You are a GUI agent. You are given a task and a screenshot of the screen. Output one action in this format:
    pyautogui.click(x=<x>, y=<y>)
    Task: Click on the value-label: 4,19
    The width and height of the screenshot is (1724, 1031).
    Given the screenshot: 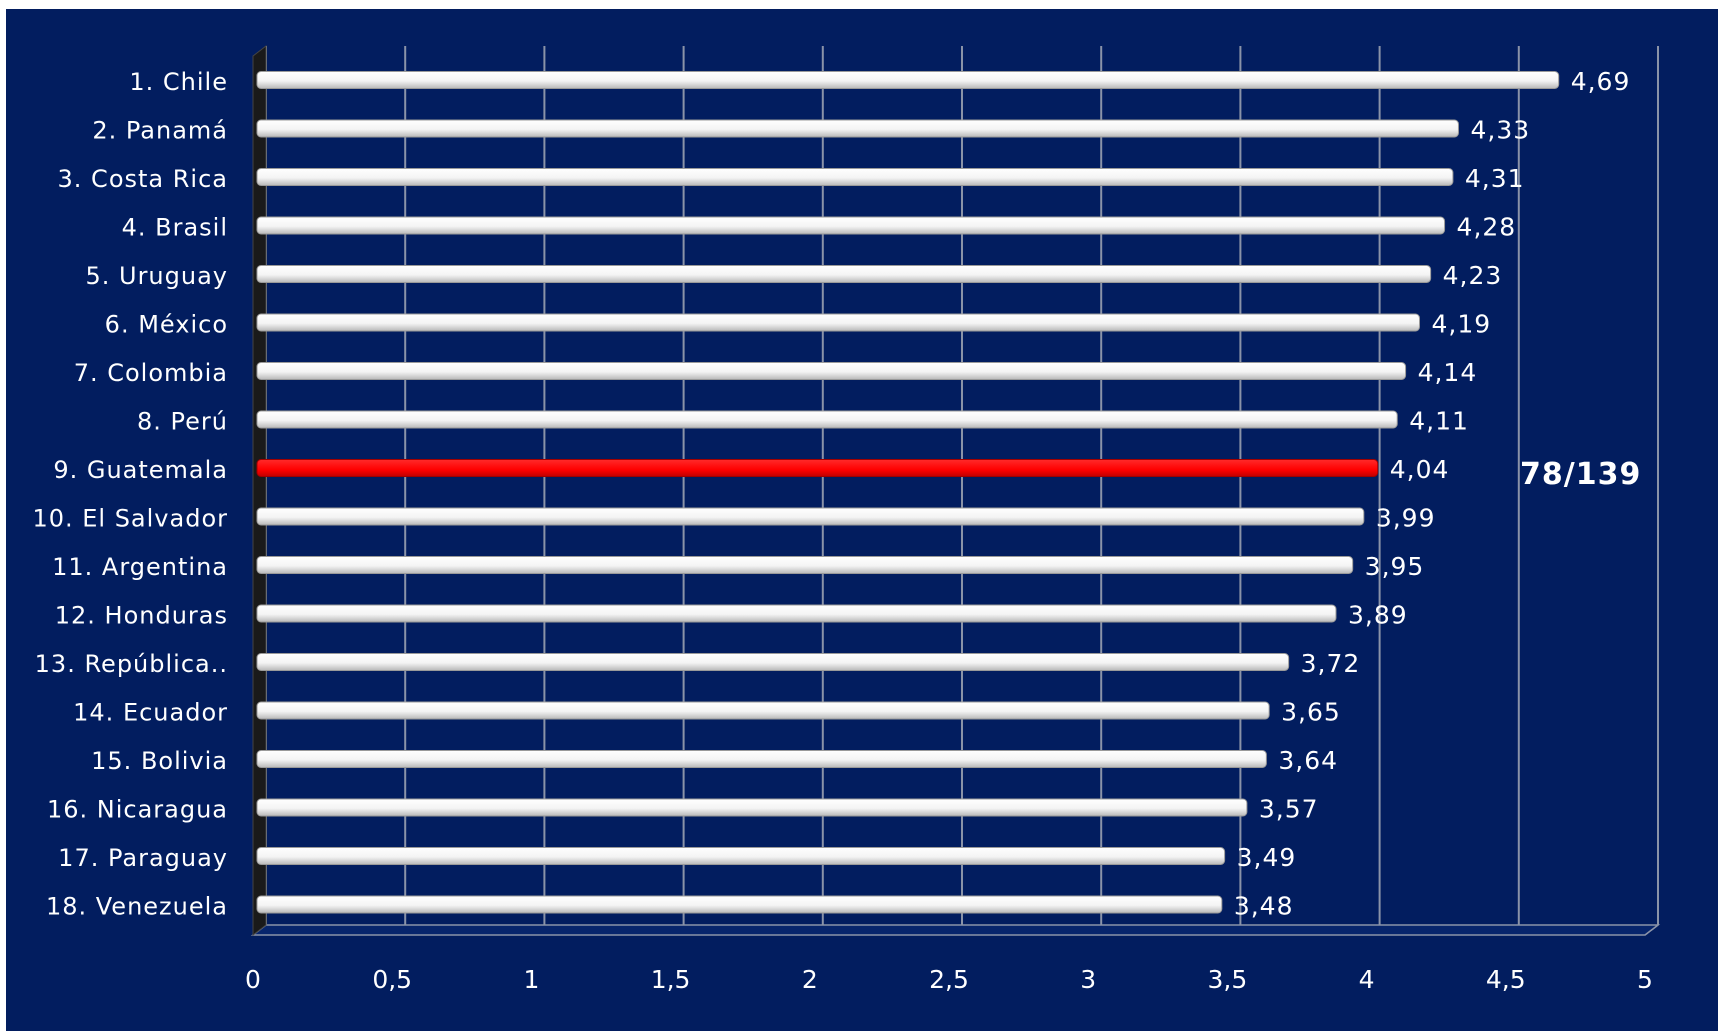 What is the action you would take?
    pyautogui.click(x=1461, y=324)
    